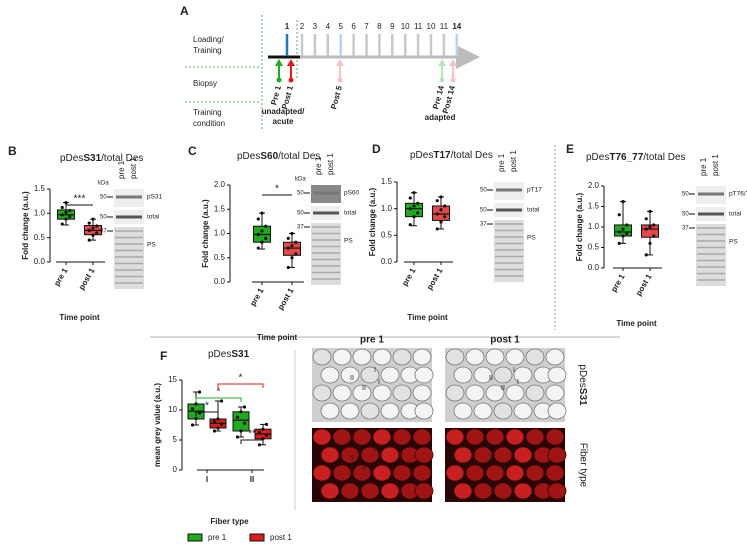 This screenshot has width=747, height=545. Describe the element at coordinates (302, 26) in the screenshot. I see `session-label: 2` at that location.